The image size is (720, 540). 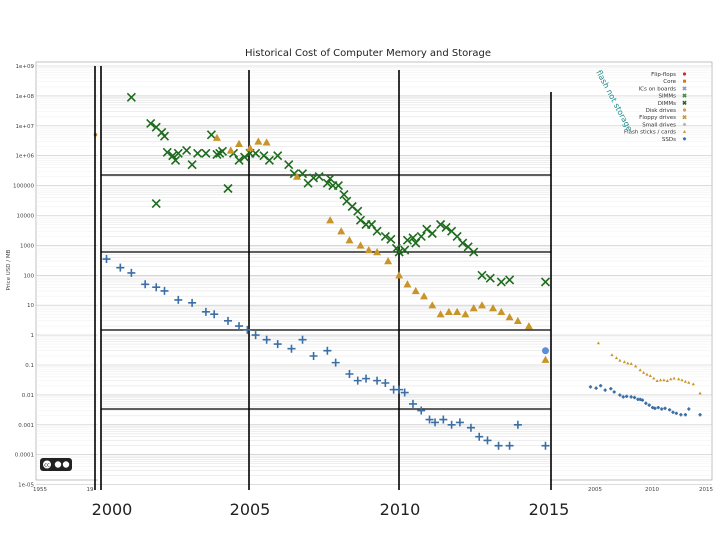 I want to click on data-point, so click(x=684, y=74).